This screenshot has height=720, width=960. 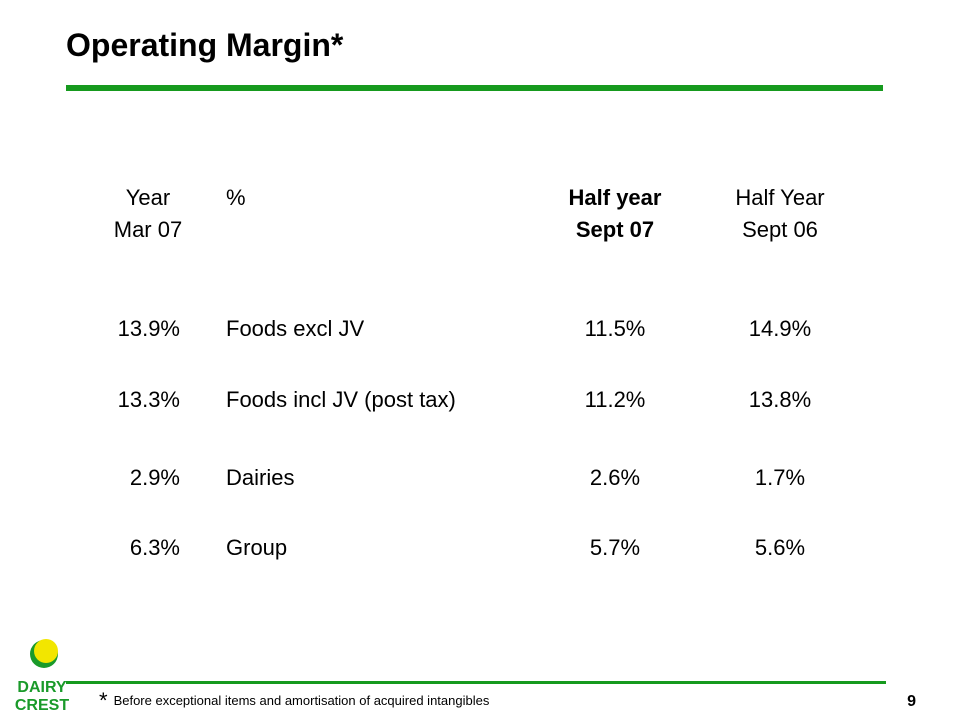 I want to click on row-foods-excl-jv-label: Foods excl JV, so click(x=295, y=328).